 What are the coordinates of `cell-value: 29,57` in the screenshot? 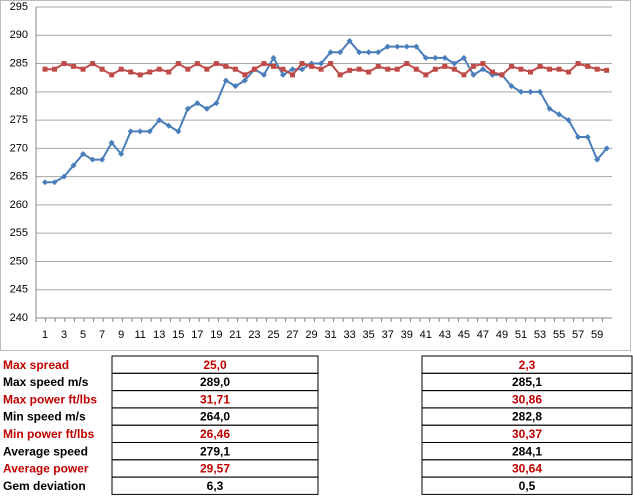 It's located at (215, 469).